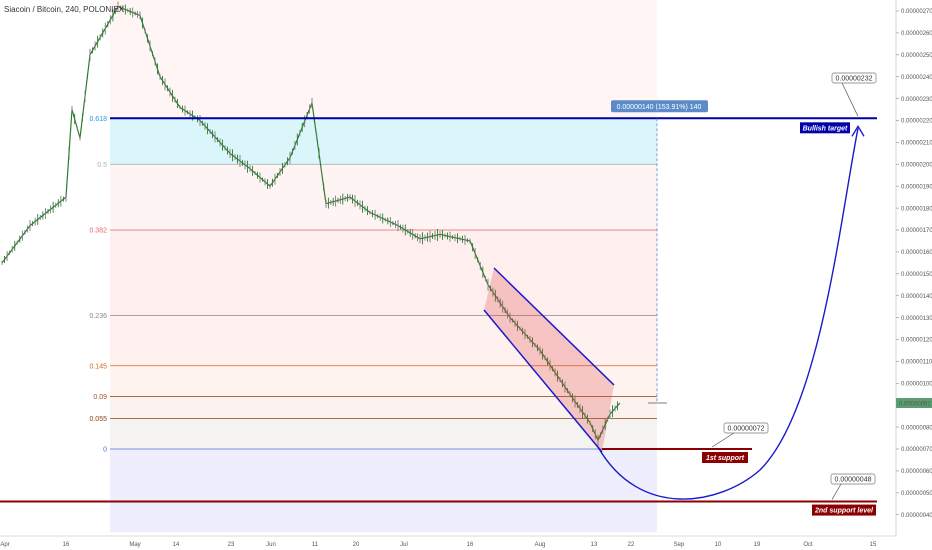 The width and height of the screenshot is (932, 550). I want to click on fib-label: 0, so click(105, 450).